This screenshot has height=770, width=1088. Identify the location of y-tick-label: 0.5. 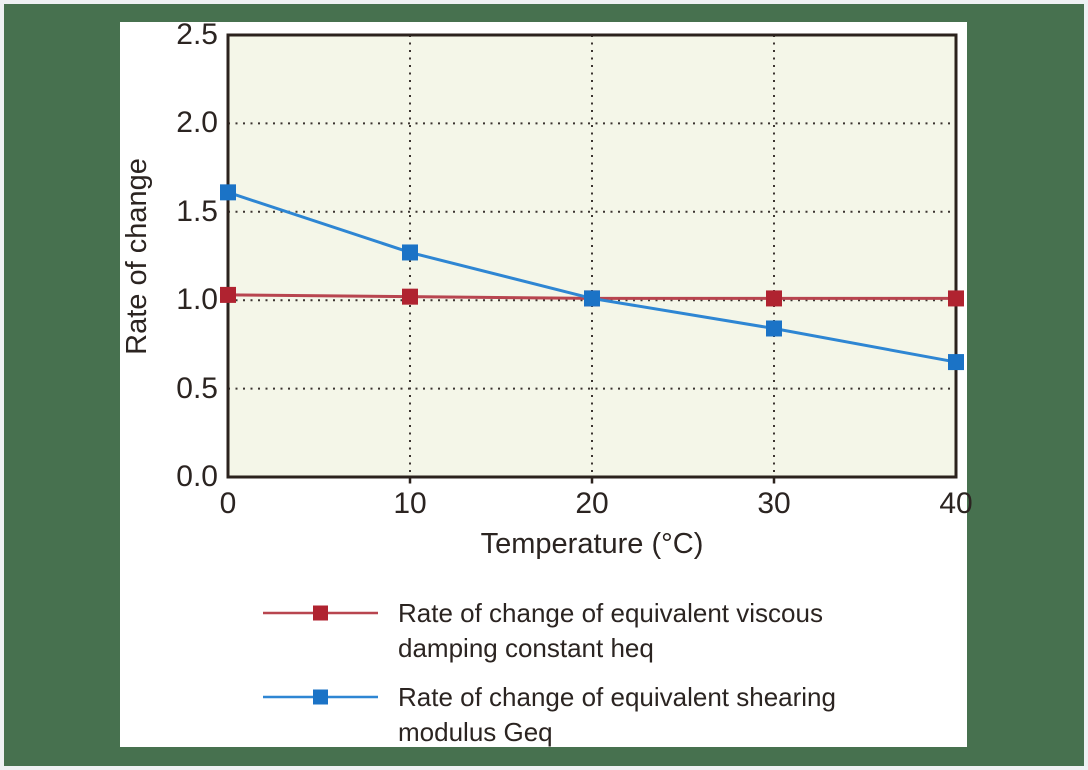
(197, 388).